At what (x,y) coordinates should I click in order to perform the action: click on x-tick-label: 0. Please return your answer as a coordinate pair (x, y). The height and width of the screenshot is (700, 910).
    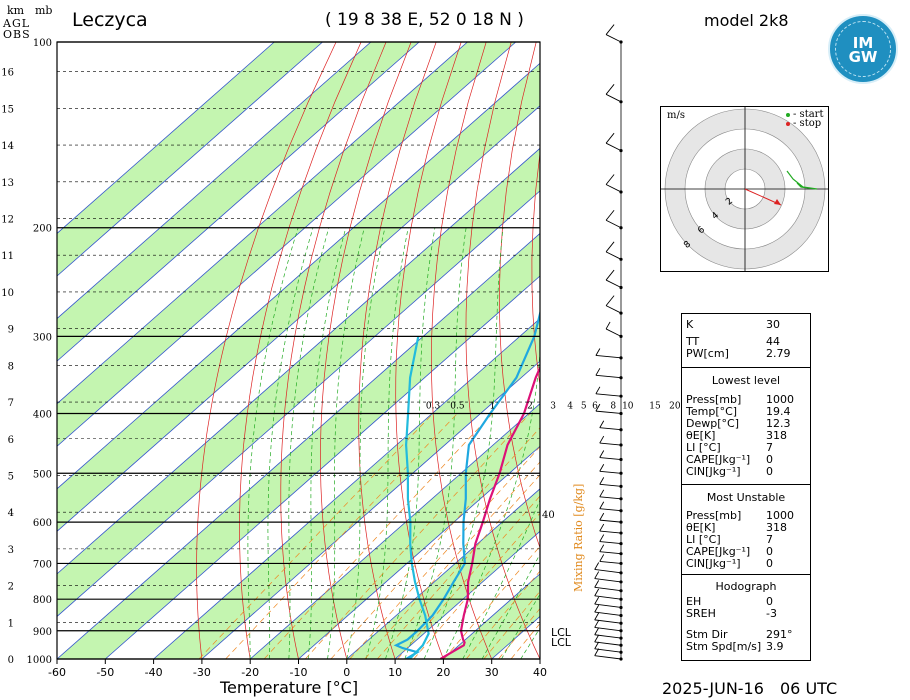
    Looking at the image, I should click on (346, 672).